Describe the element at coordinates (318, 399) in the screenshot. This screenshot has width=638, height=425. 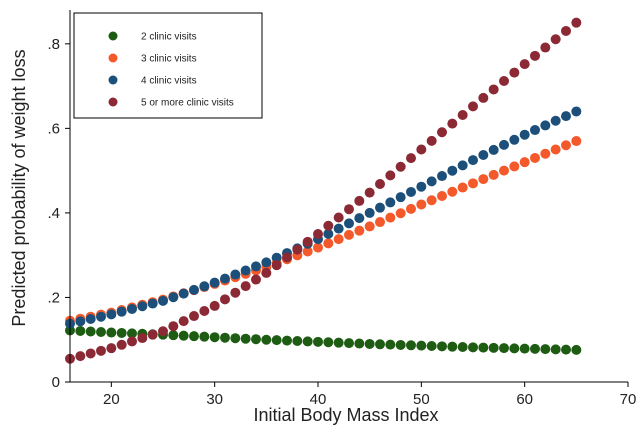
I see `x-tick-label: 40` at that location.